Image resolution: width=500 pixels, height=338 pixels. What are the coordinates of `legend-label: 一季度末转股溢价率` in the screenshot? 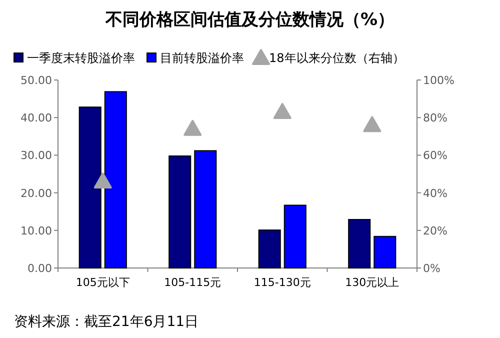 It's located at (81, 58).